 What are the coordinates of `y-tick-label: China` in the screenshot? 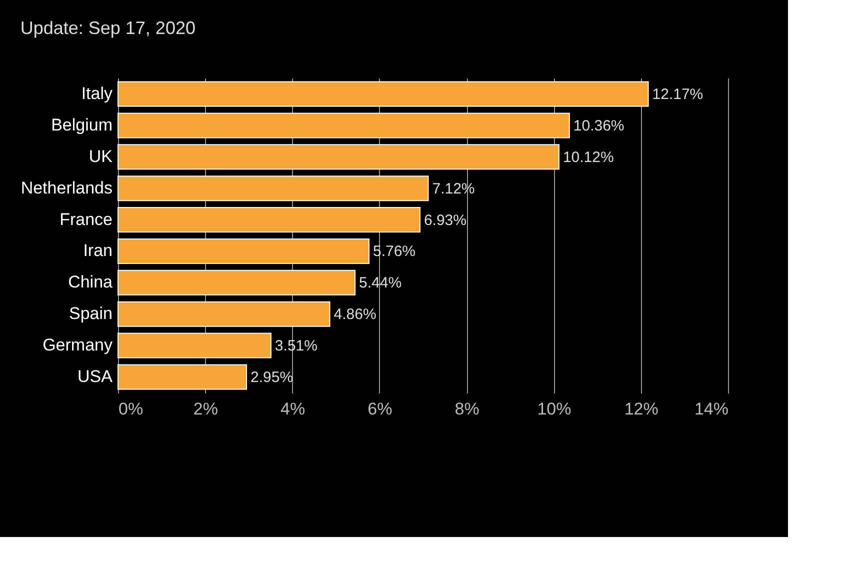 It's located at (91, 282).